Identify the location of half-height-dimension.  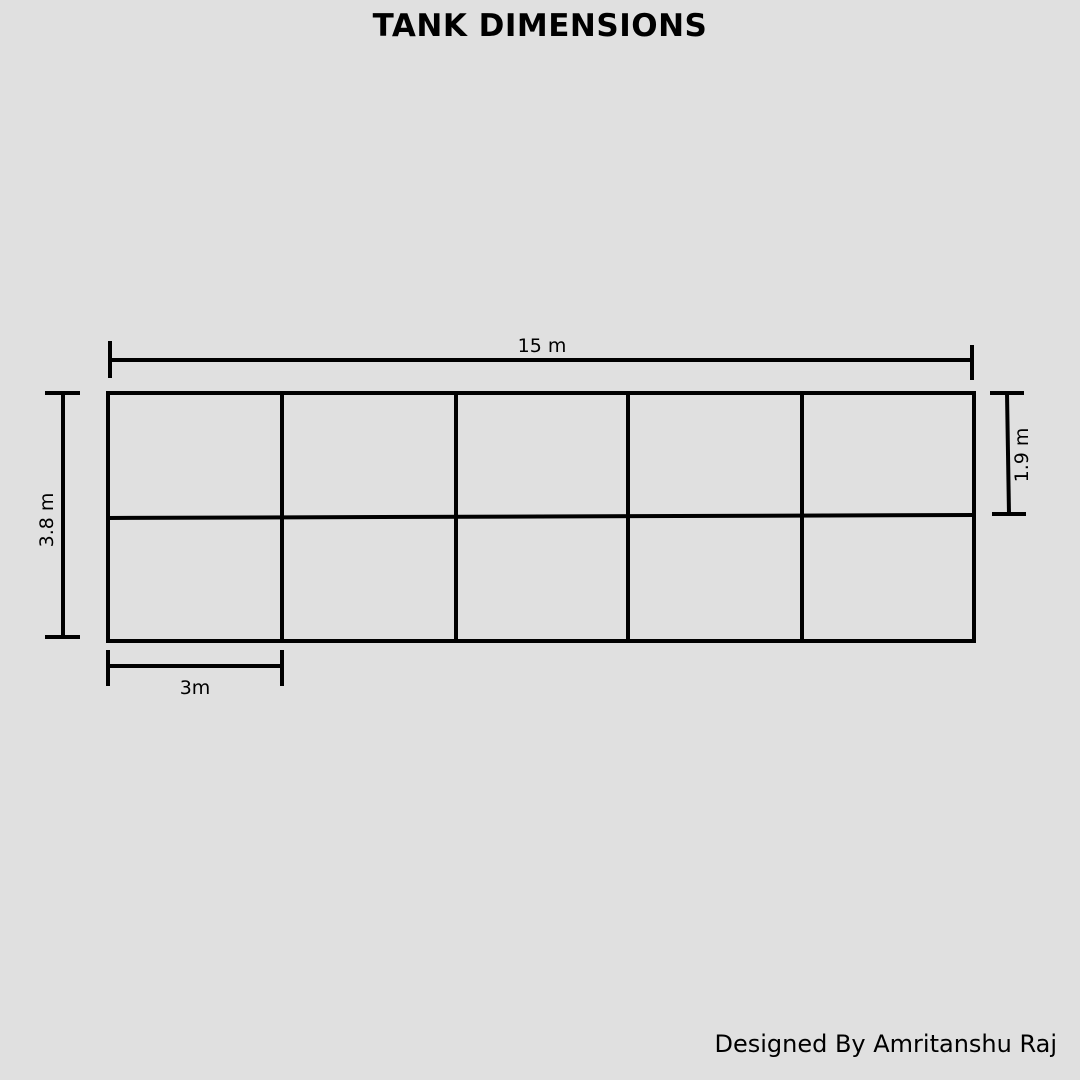
(1008, 453).